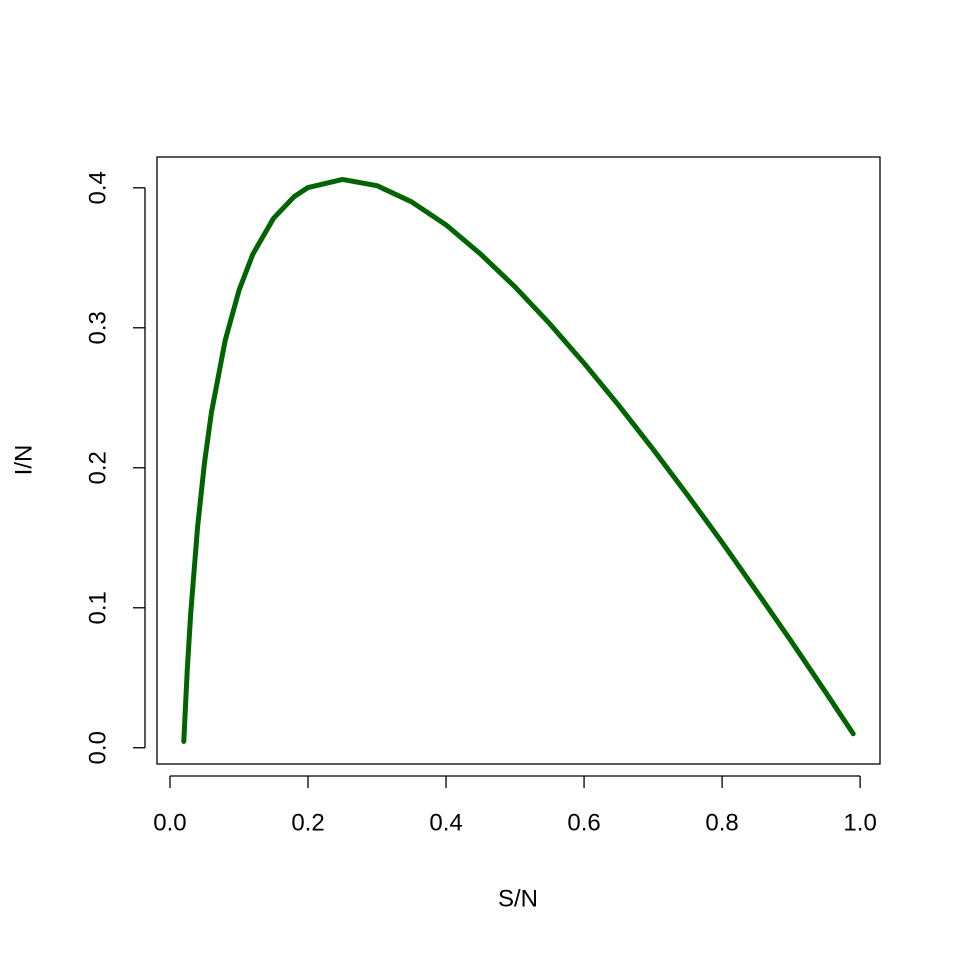 The width and height of the screenshot is (960, 960). What do you see at coordinates (97, 747) in the screenshot?
I see `y-tick-label: 0.0` at bounding box center [97, 747].